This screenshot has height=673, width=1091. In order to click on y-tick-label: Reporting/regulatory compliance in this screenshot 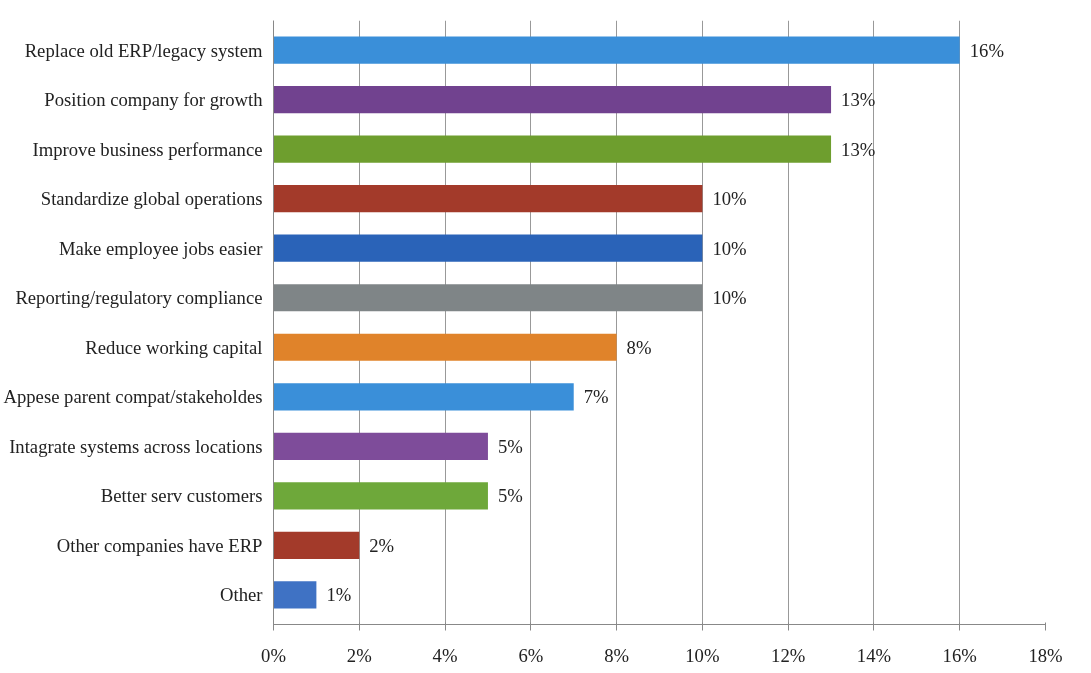, I will do `click(139, 298)`.